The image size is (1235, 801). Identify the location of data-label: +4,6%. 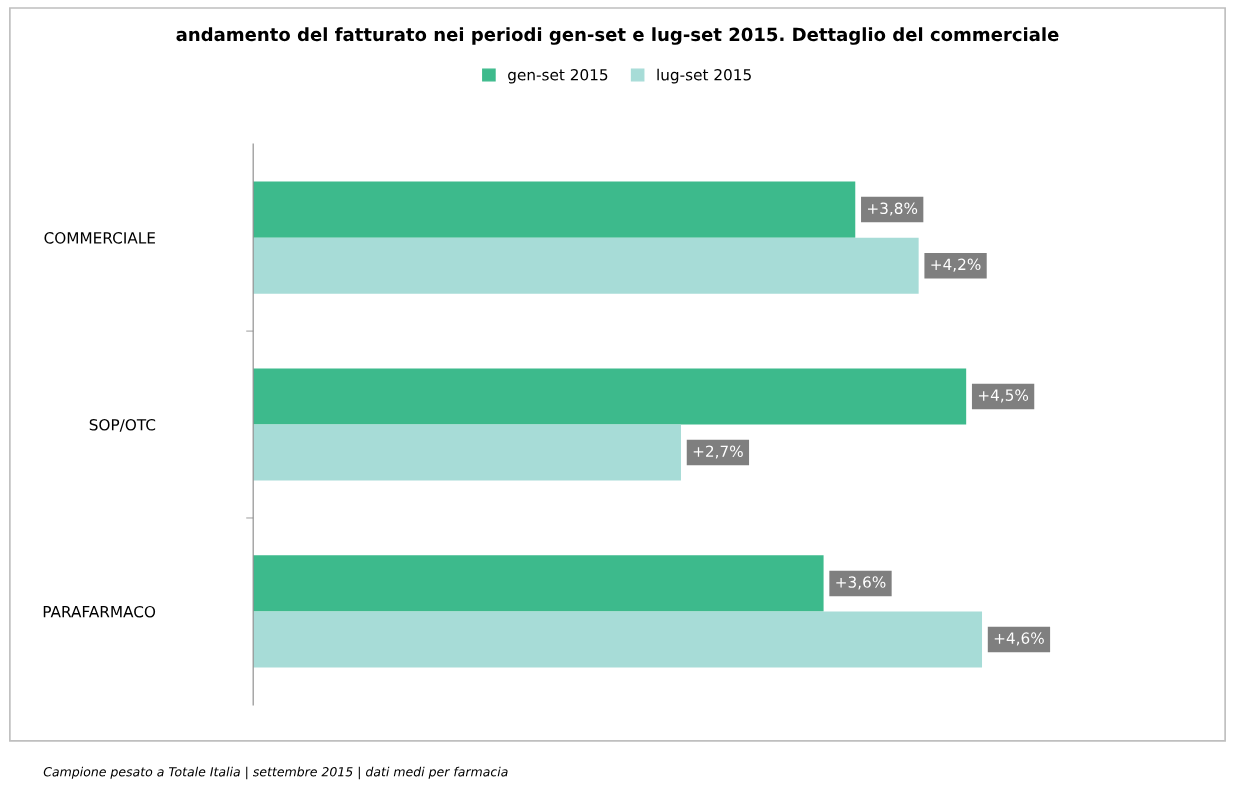
(1019, 639).